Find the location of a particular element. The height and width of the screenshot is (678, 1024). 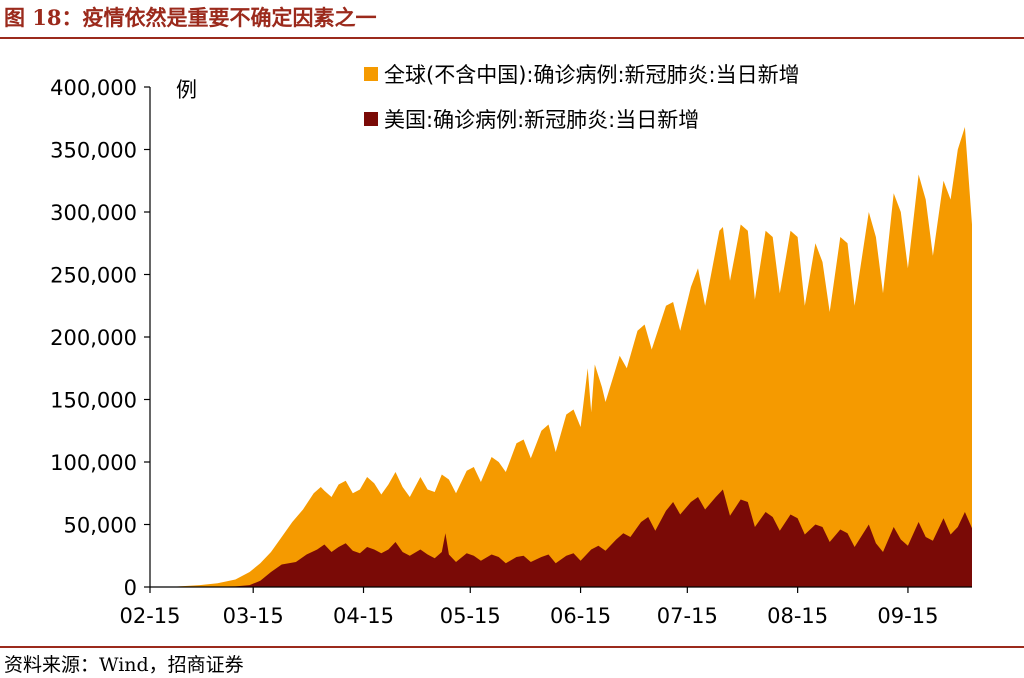

x-tick-label: 06-15 is located at coordinates (580, 616).